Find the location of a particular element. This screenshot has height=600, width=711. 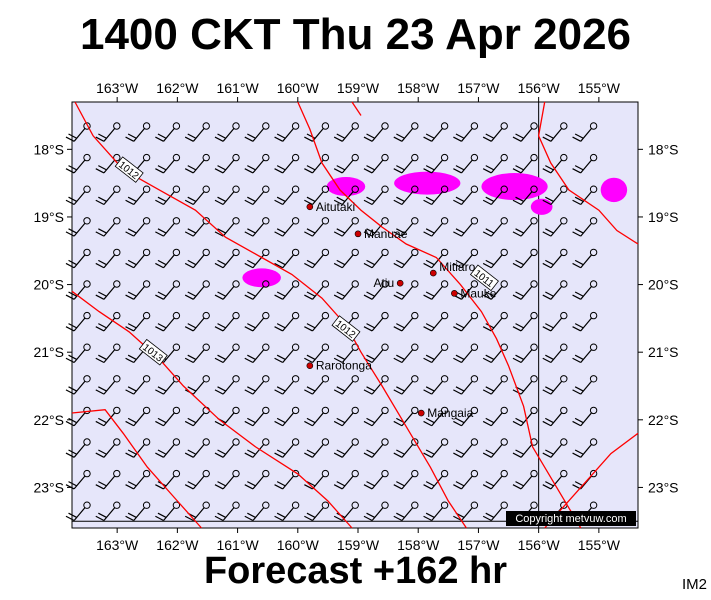

isobar-label-box is located at coordinates (129, 169).